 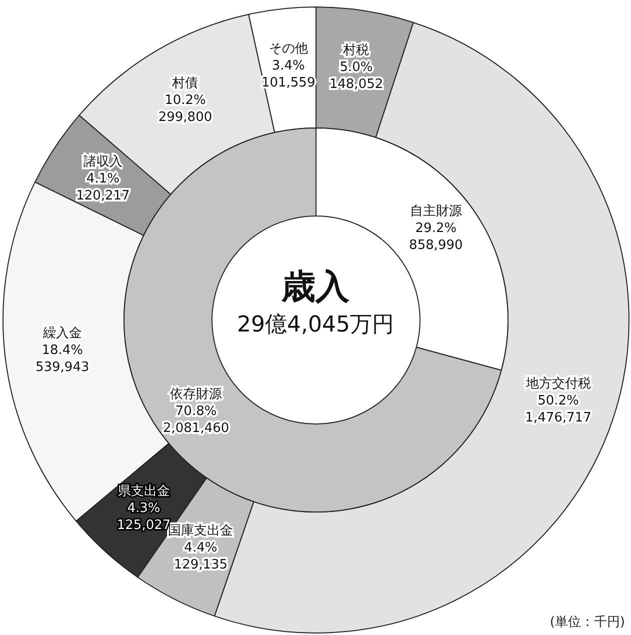 What do you see at coordinates (144, 492) in the screenshot?
I see `slice-label: 県支出金` at bounding box center [144, 492].